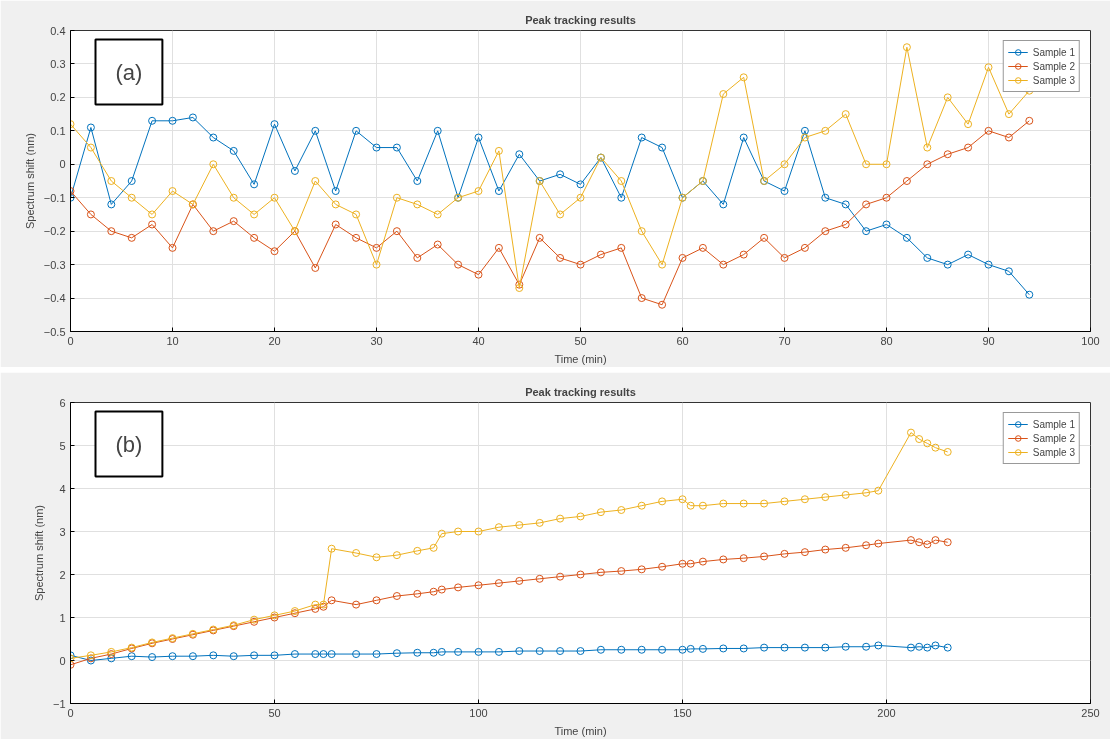  What do you see at coordinates (886, 712) in the screenshot?
I see `x-tick-label: 200` at bounding box center [886, 712].